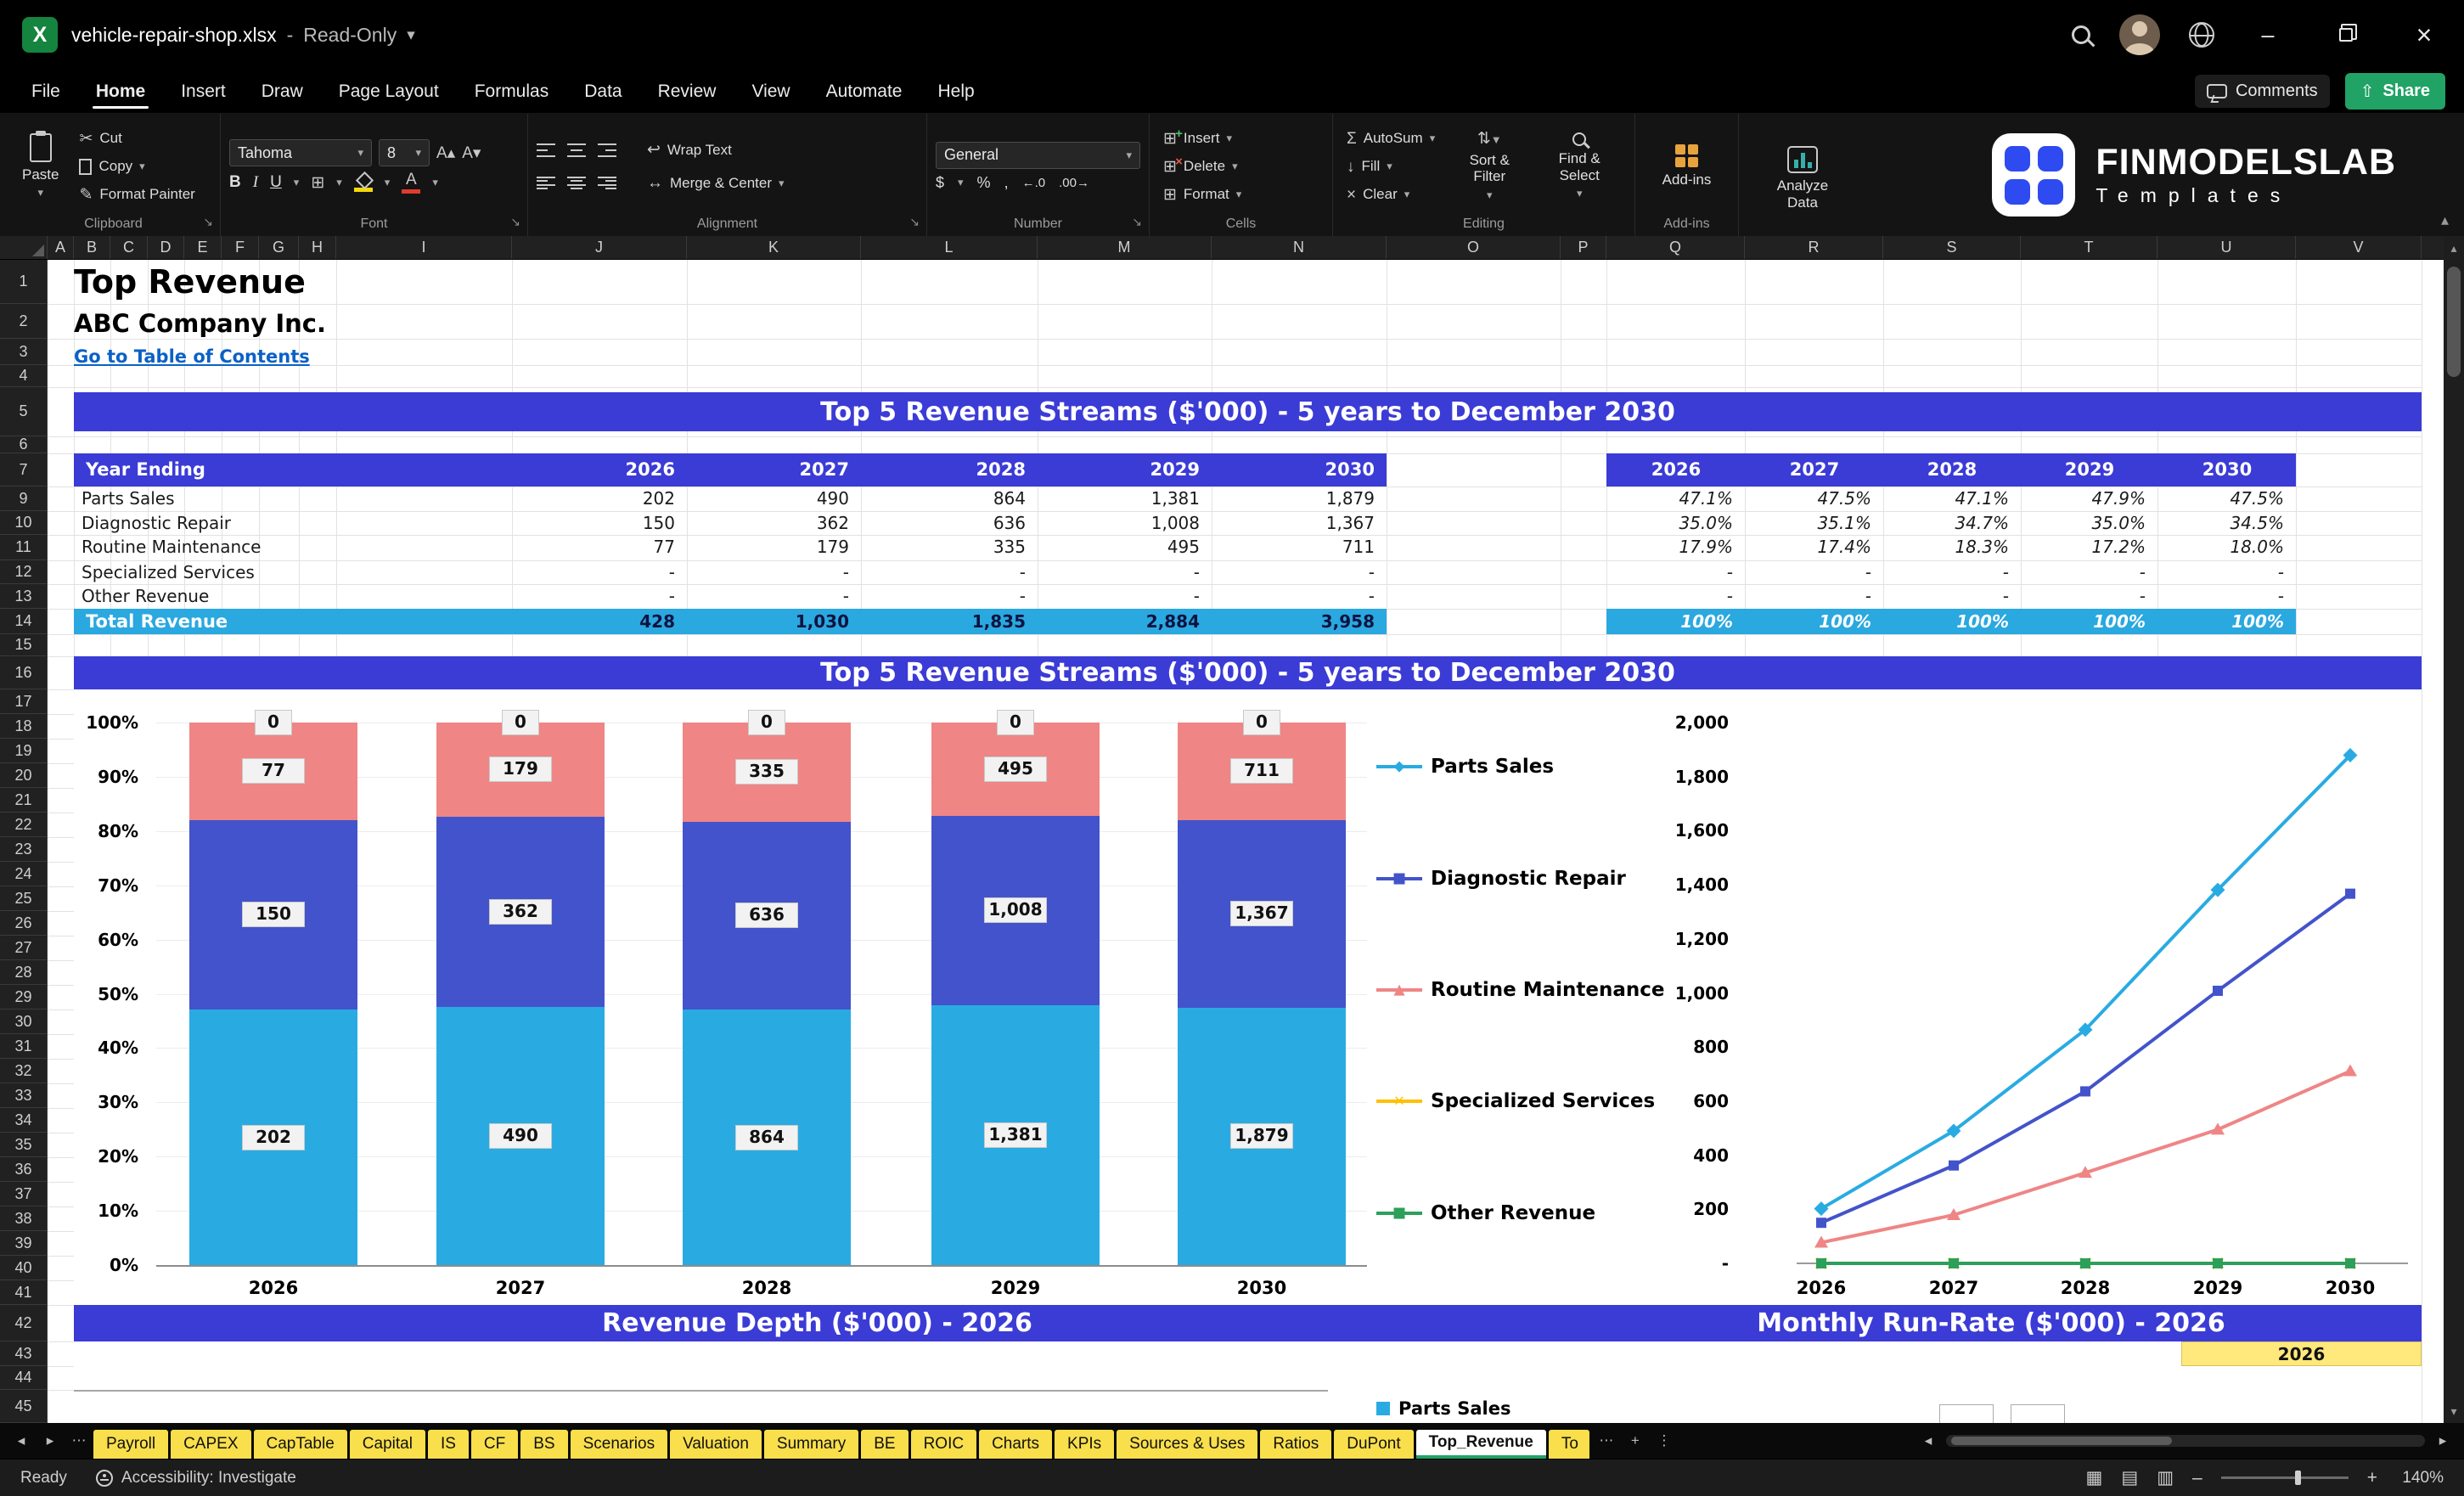  Describe the element at coordinates (546, 183) in the screenshot. I see `align-left-icon` at that location.